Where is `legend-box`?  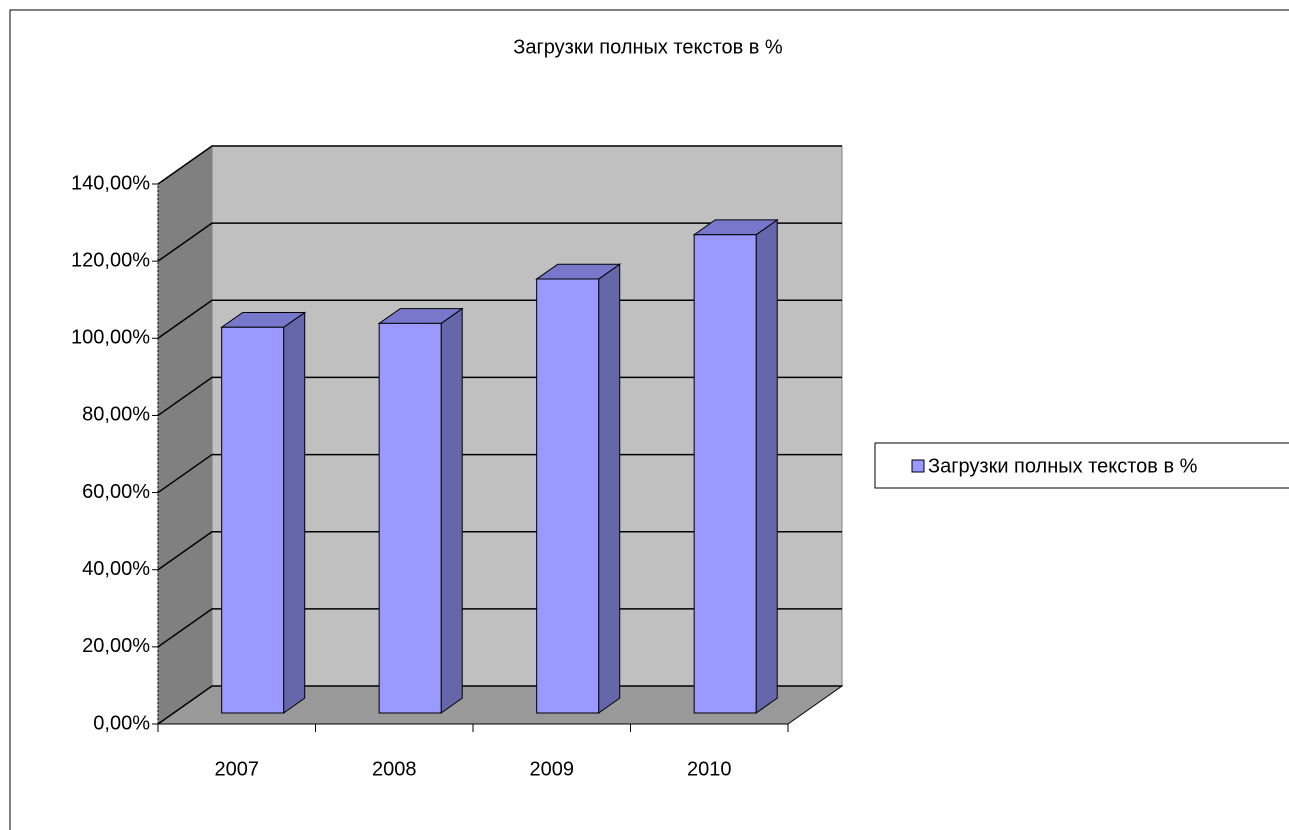 legend-box is located at coordinates (1081, 465).